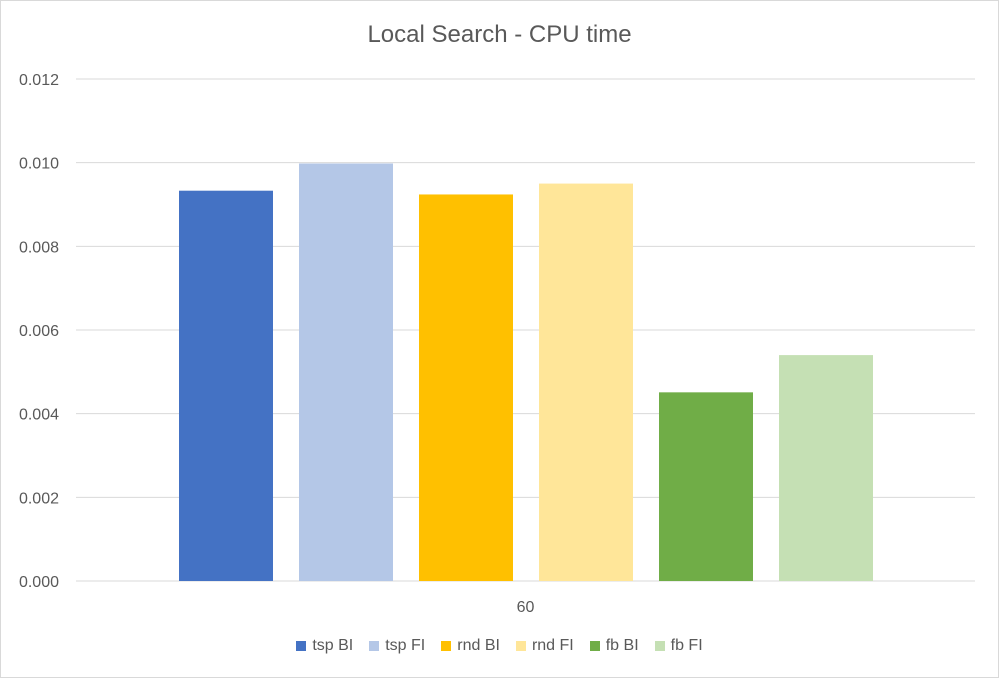  I want to click on bar-tsp-fi, so click(346, 372).